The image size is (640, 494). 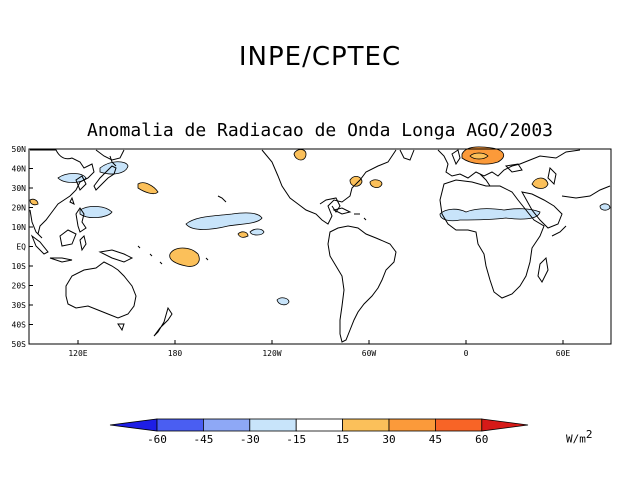 I want to click on coast-madagascar, so click(x=543, y=269).